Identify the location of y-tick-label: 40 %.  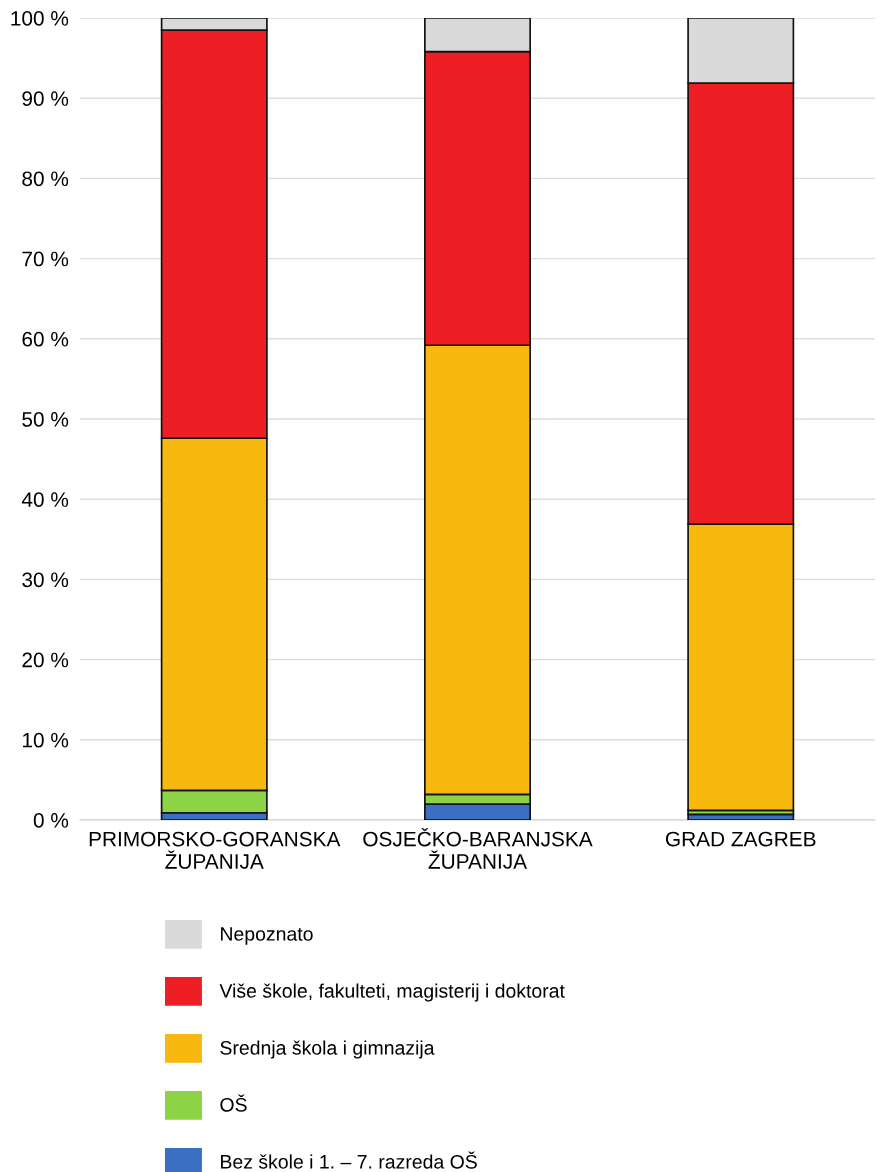
(45, 499).